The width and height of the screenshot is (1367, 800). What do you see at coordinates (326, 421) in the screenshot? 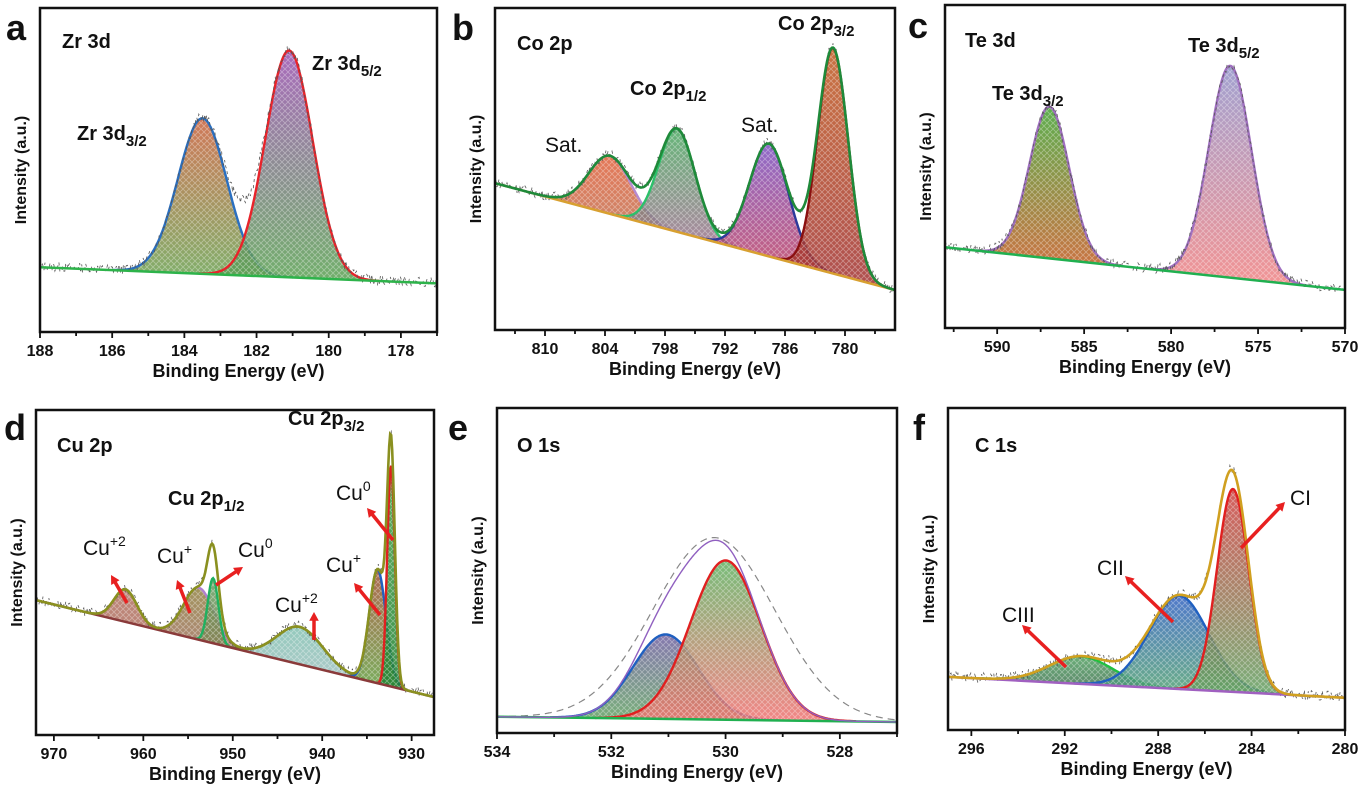
I see `peak-annotation: Cu 2p3/2` at bounding box center [326, 421].